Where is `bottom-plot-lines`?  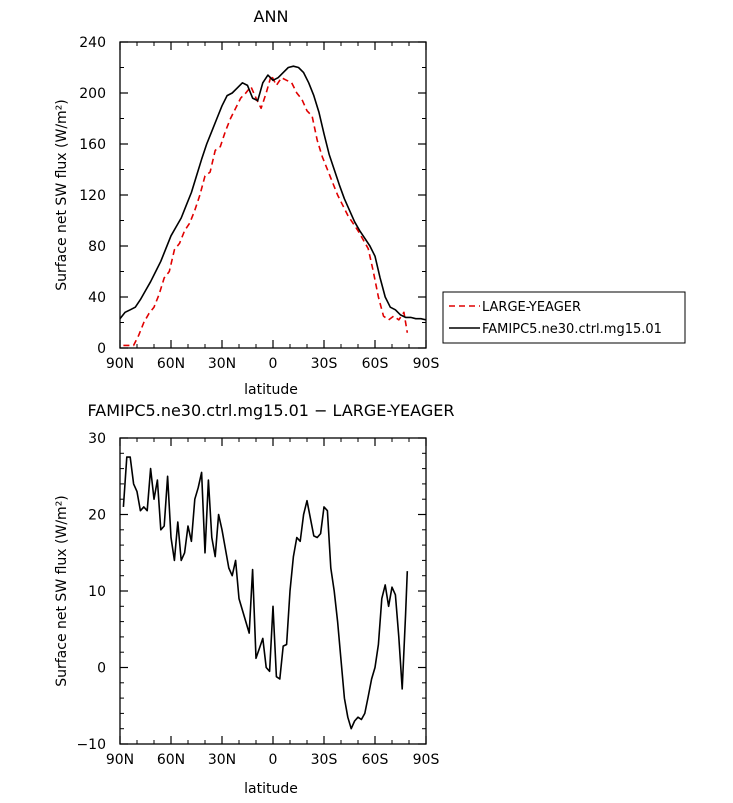
bottom-plot-lines is located at coordinates (265, 593).